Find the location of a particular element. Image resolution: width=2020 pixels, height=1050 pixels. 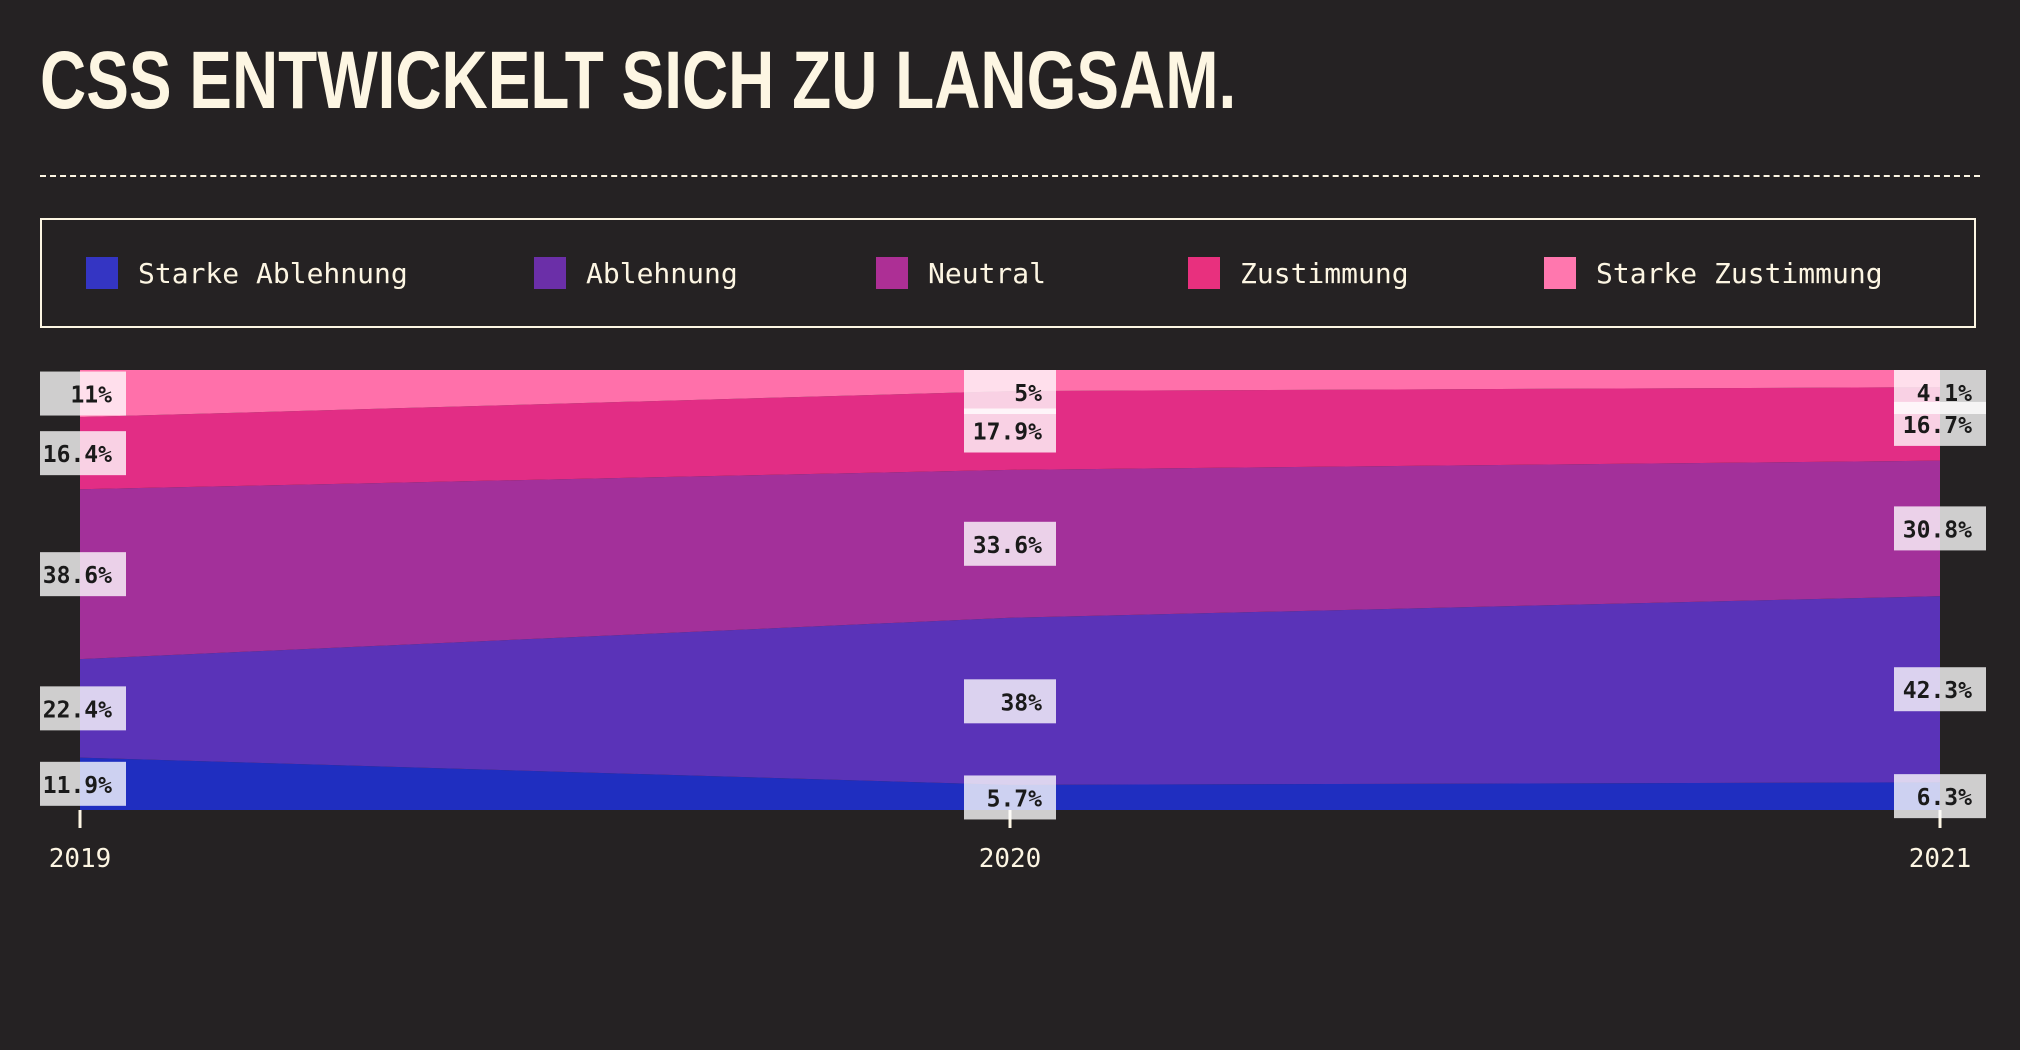

legend-item-starke-ablehnung: Starke Ablehnung is located at coordinates (247, 273).